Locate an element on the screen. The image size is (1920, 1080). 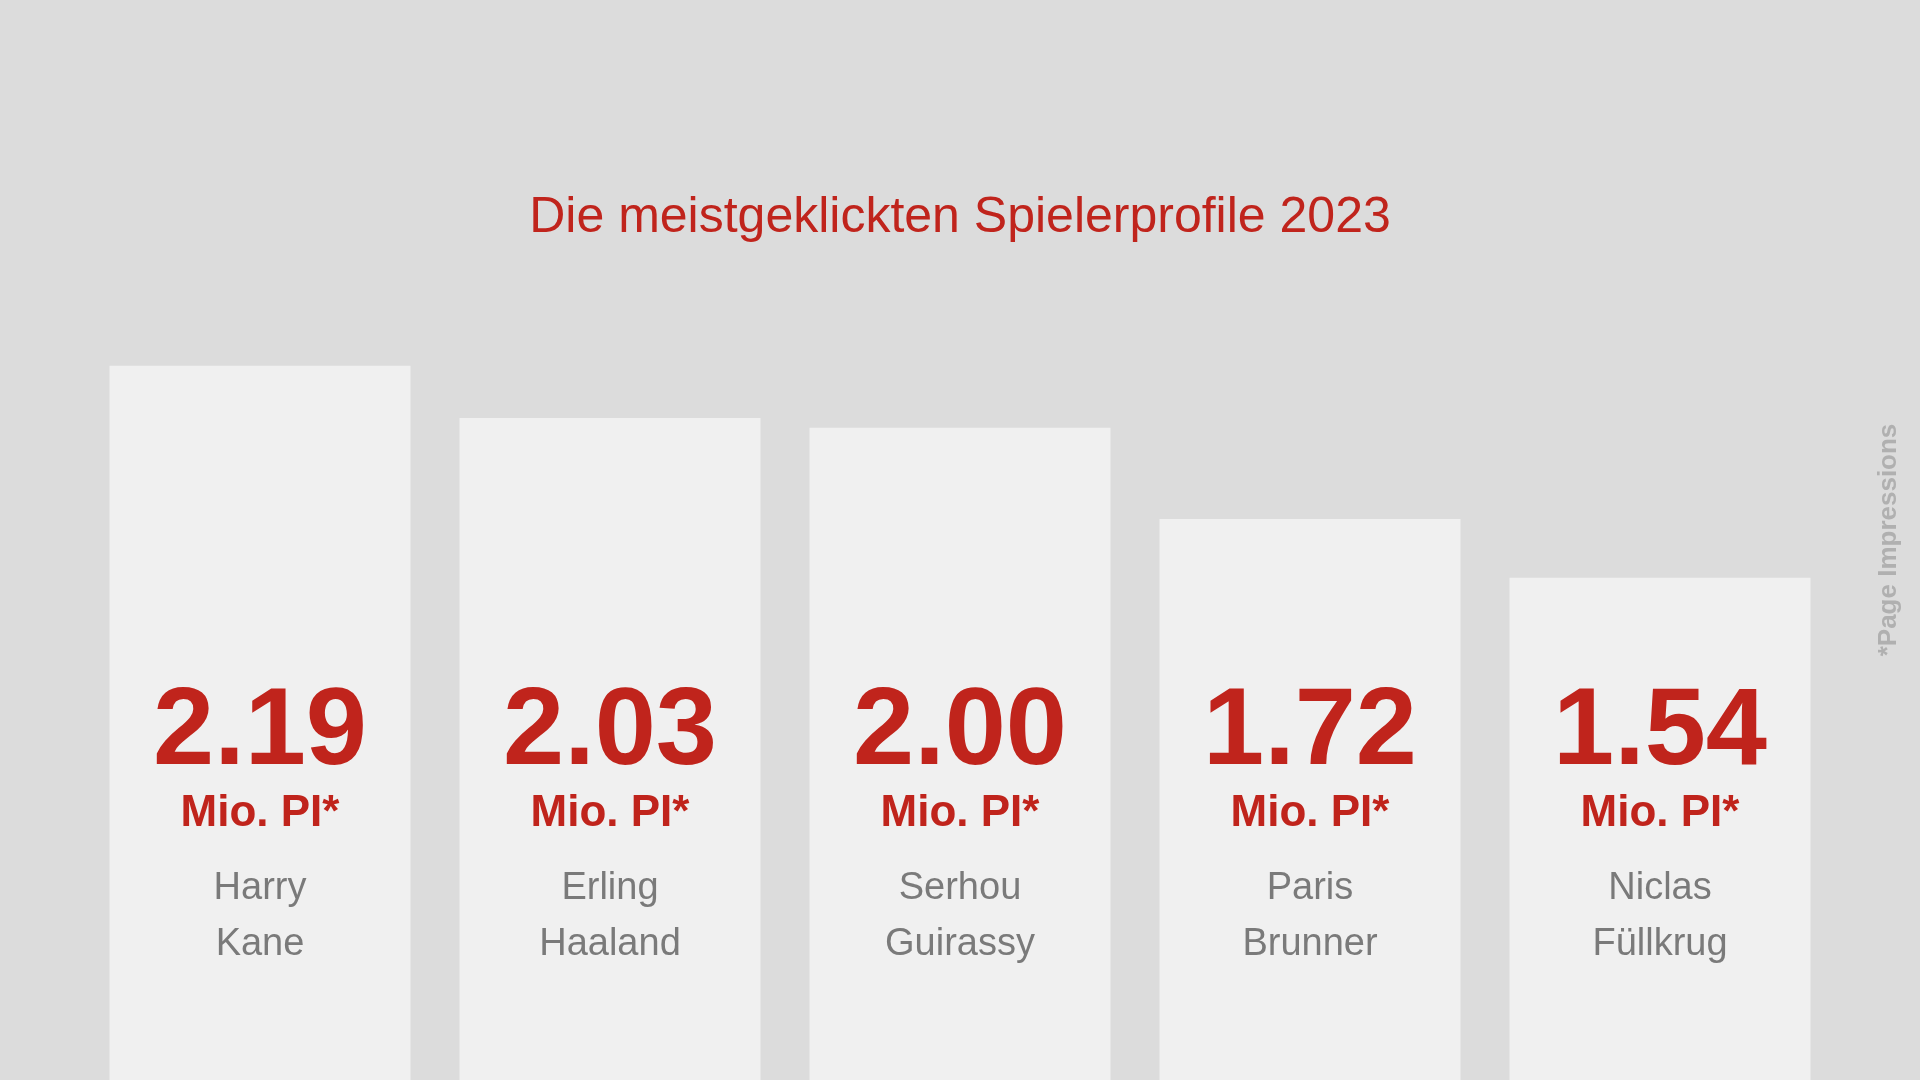
data-label: 2.03 Mio. PI* is located at coordinates (610, 749).